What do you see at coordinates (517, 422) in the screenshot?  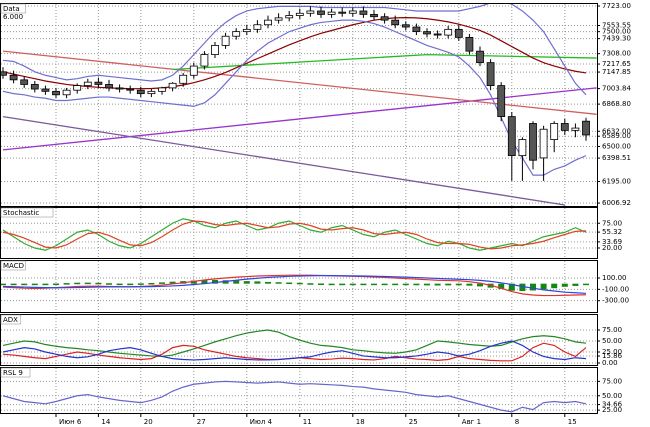 I see `x-tick-label: 8` at bounding box center [517, 422].